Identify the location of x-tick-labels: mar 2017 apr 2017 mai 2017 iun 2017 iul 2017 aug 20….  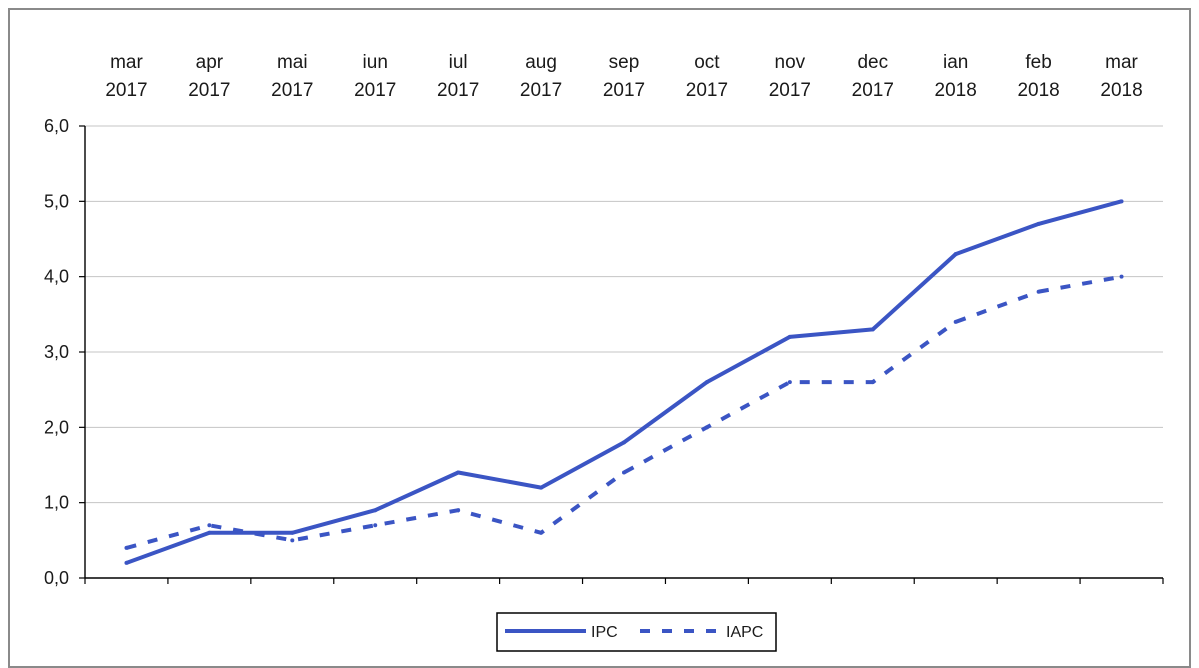
(623, 76).